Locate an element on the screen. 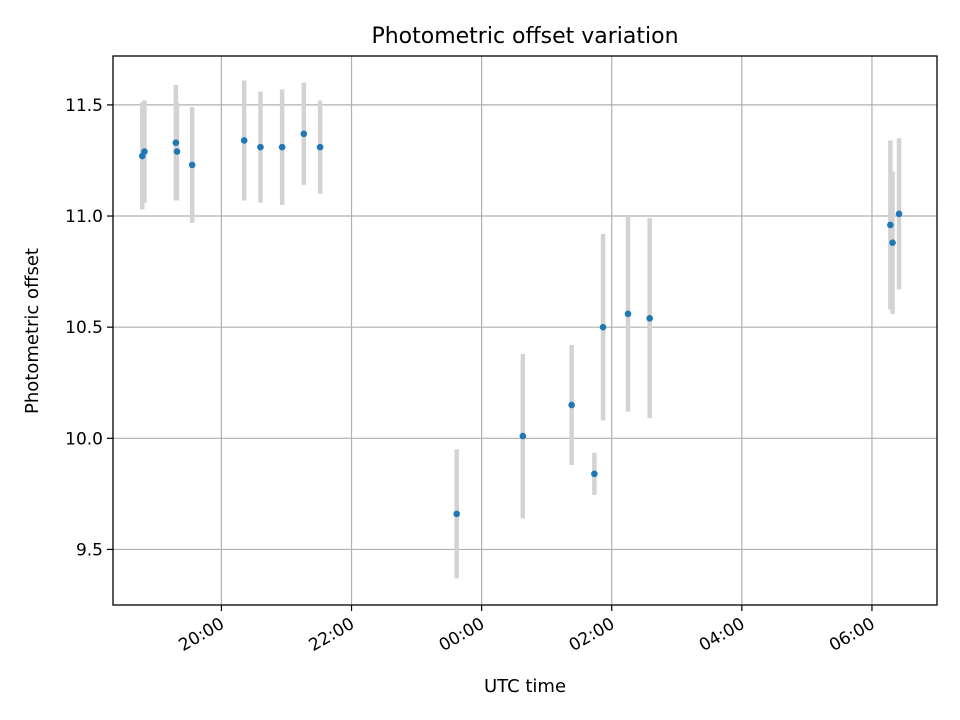  y-tick-label: 11.0 is located at coordinates (84, 217).